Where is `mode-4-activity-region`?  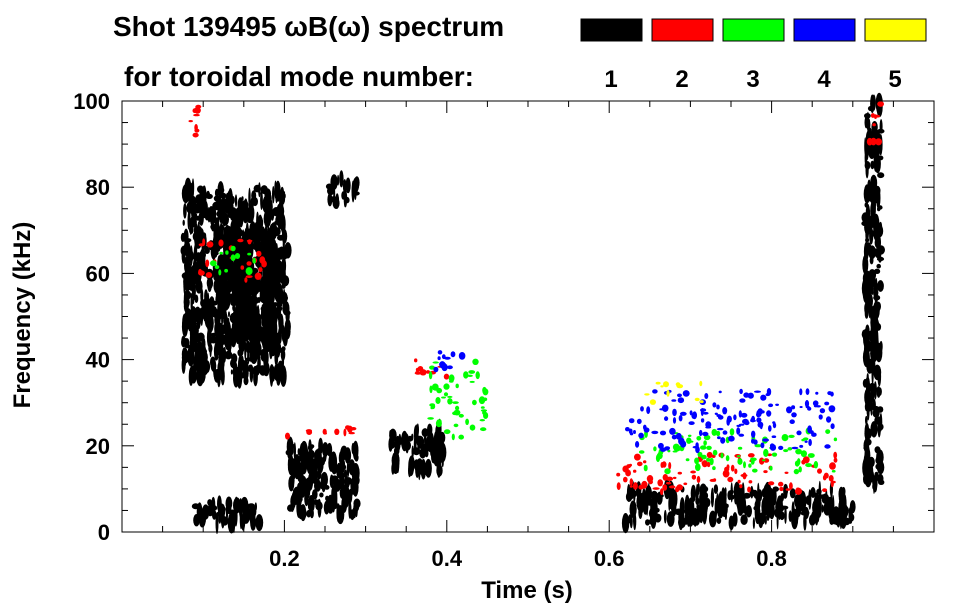 mode-4-activity-region is located at coordinates (449, 361).